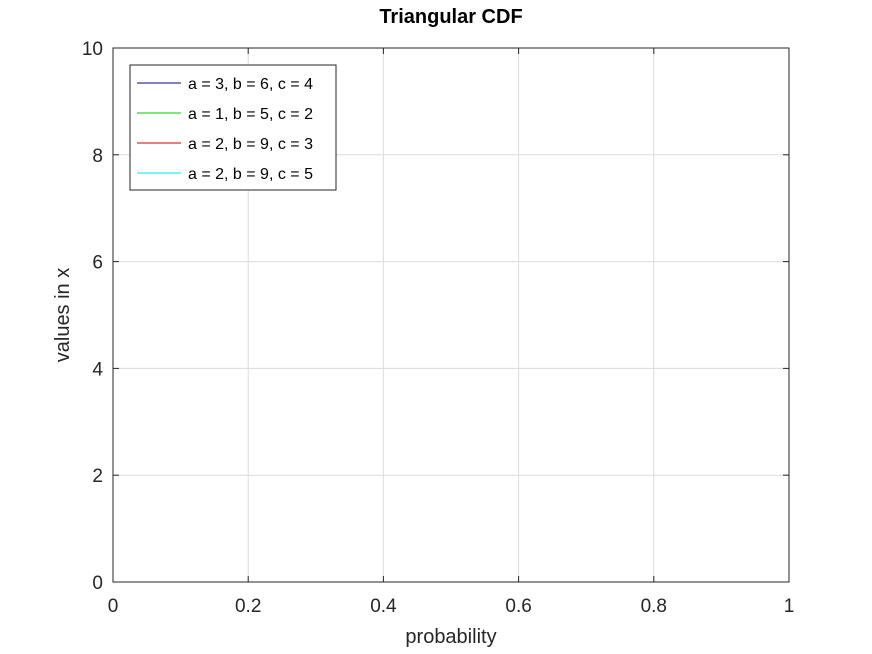 Image resolution: width=872 pixels, height=654 pixels. I want to click on x-tick-label: 0.2, so click(248, 606).